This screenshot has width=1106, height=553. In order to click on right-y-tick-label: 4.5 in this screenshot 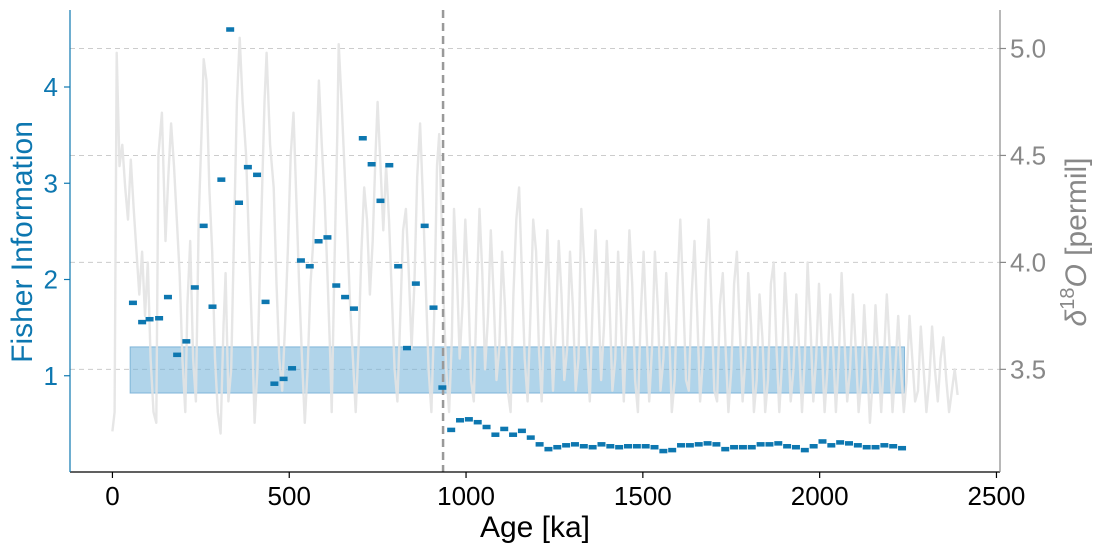, I will do `click(1028, 155)`.